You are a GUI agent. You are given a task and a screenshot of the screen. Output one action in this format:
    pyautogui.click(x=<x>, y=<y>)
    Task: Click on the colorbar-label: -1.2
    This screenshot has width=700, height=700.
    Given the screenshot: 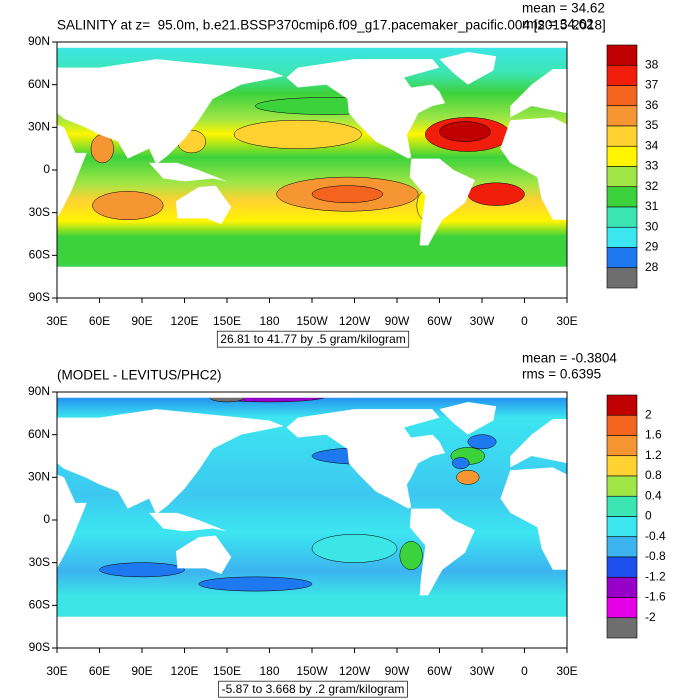 What is the action you would take?
    pyautogui.click(x=655, y=576)
    